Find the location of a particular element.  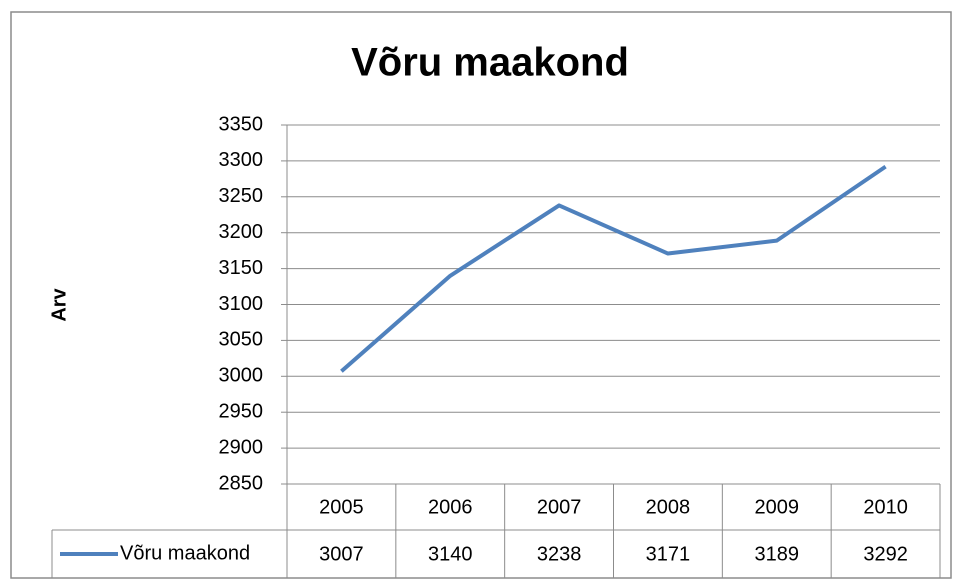

y-tick-label: 2900 is located at coordinates (241, 447).